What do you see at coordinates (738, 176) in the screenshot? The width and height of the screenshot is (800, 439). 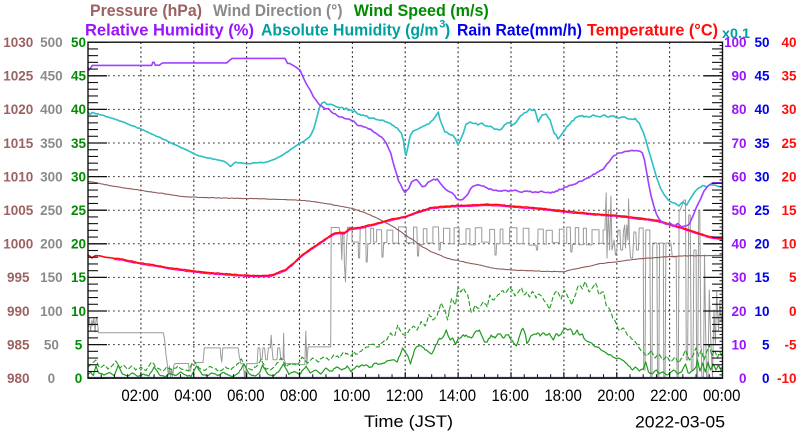 I see `svg-text: 60` at bounding box center [738, 176].